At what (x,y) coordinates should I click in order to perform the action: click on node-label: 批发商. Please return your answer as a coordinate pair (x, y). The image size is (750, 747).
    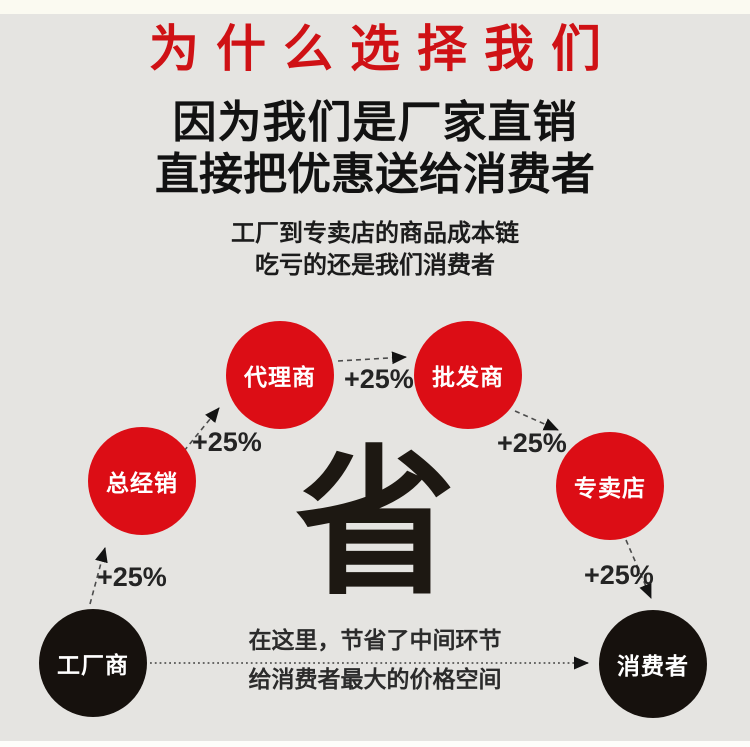
    Looking at the image, I should click on (468, 377).